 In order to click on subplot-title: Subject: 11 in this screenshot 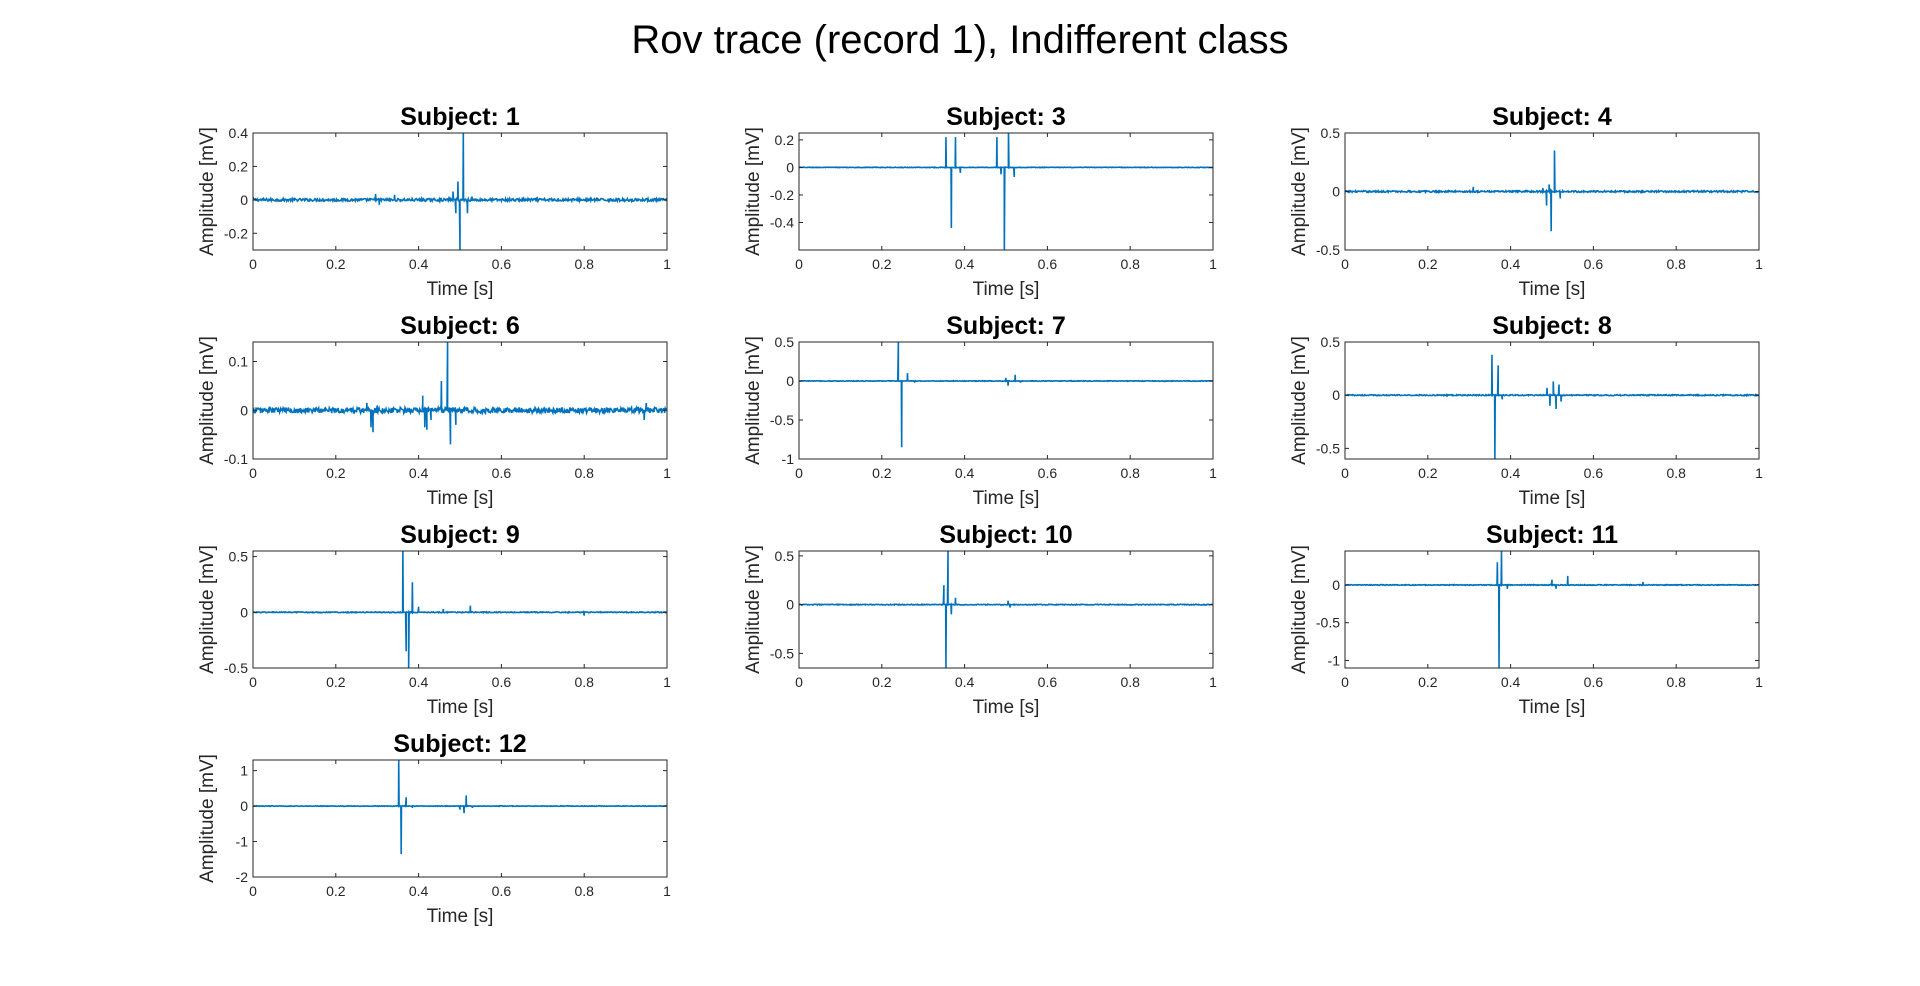, I will do `click(1552, 535)`.